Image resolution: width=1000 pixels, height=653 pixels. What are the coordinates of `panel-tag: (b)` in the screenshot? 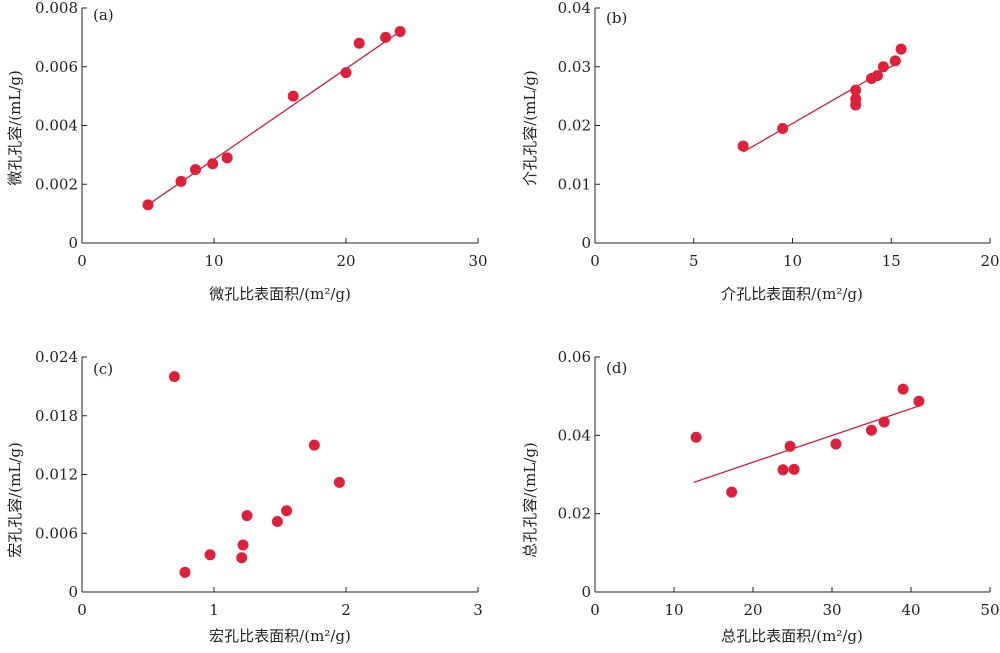 It's located at (616, 18).